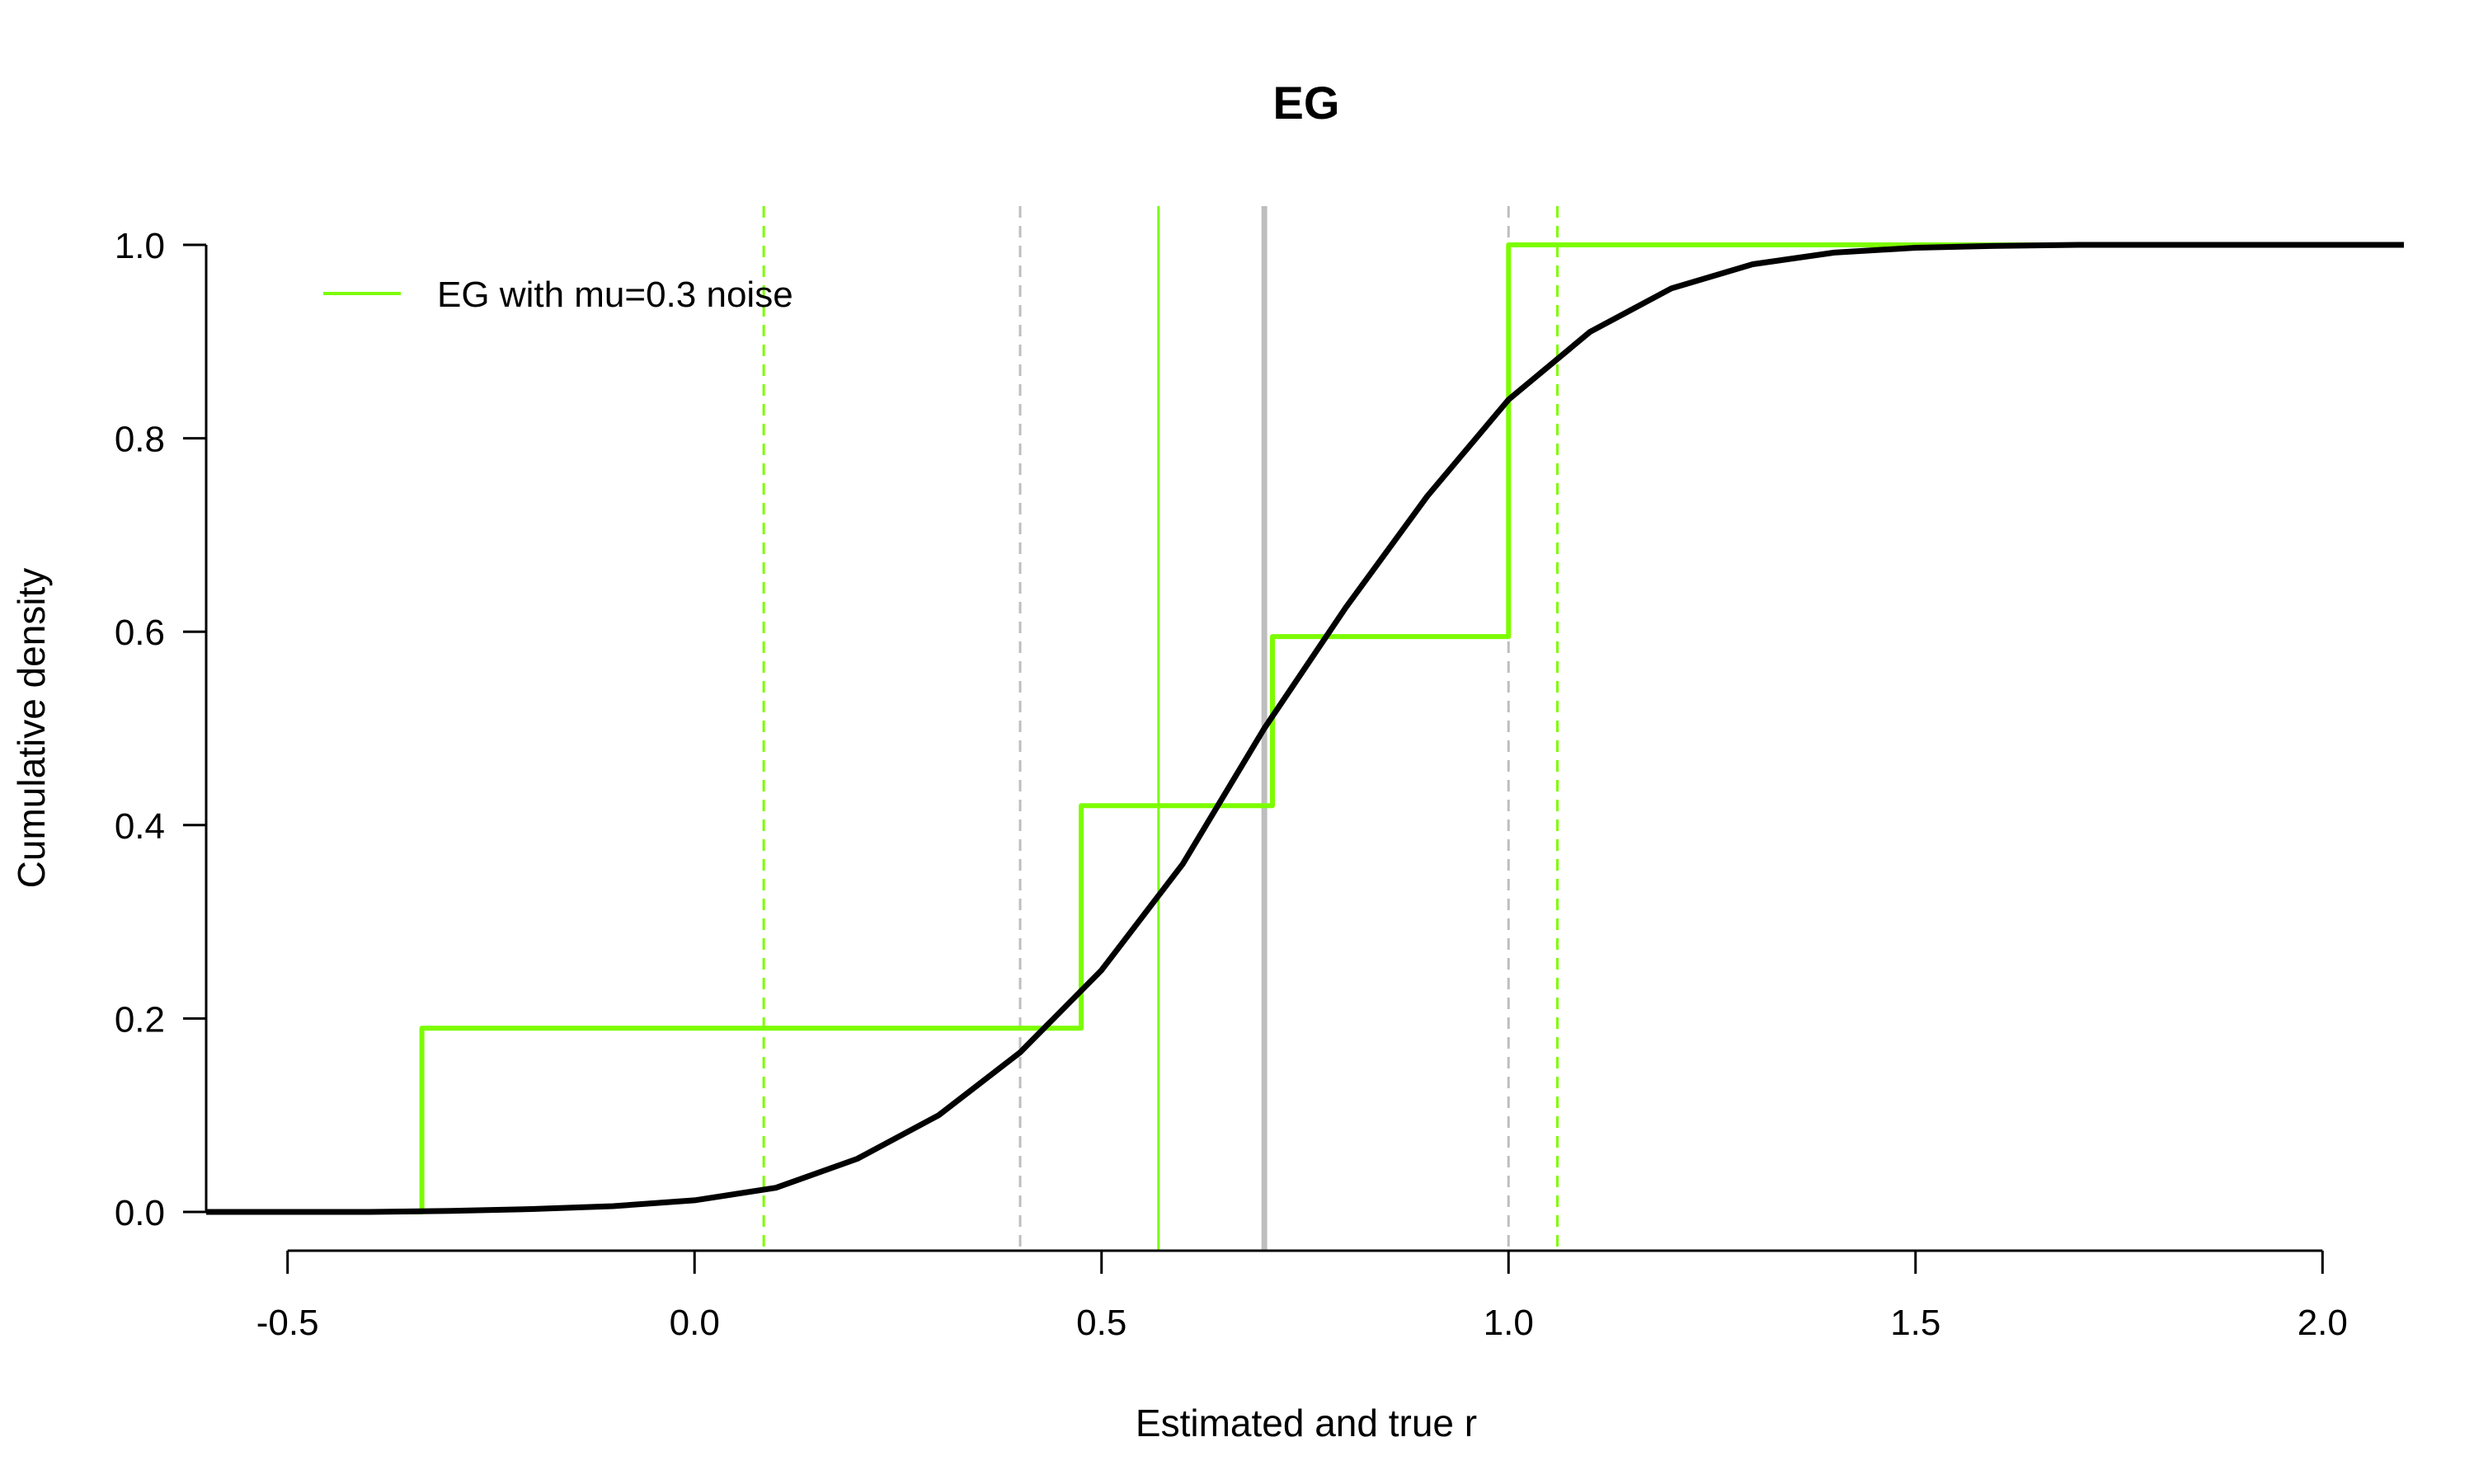  Describe the element at coordinates (1306, 1423) in the screenshot. I see `x-axis-title: Estimated and true r` at that location.